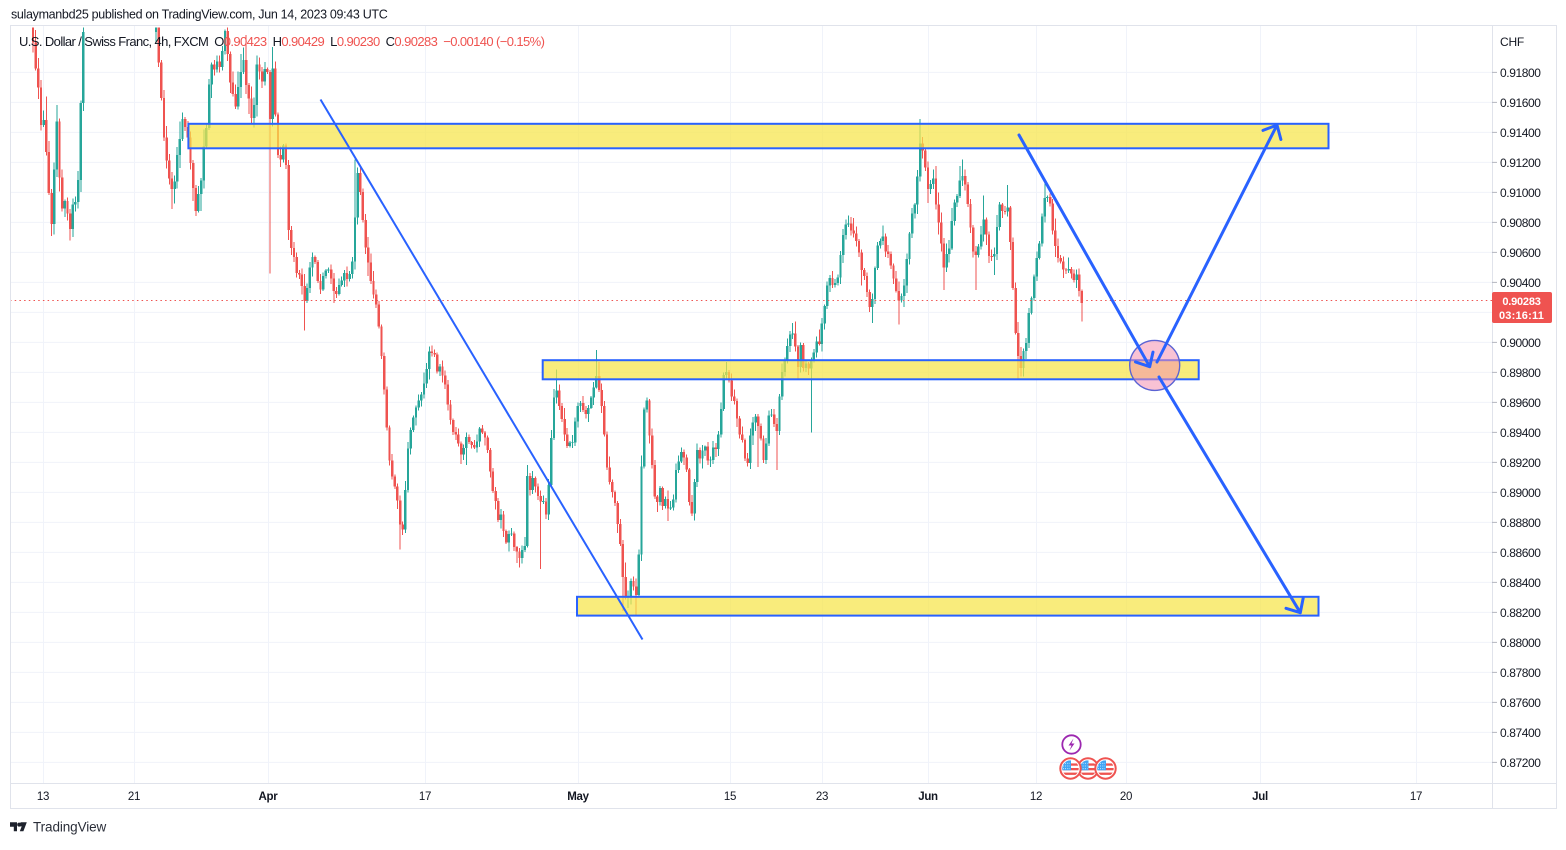 The height and width of the screenshot is (850, 1566). Describe the element at coordinates (134, 797) in the screenshot. I see `svg-text: 21` at that location.